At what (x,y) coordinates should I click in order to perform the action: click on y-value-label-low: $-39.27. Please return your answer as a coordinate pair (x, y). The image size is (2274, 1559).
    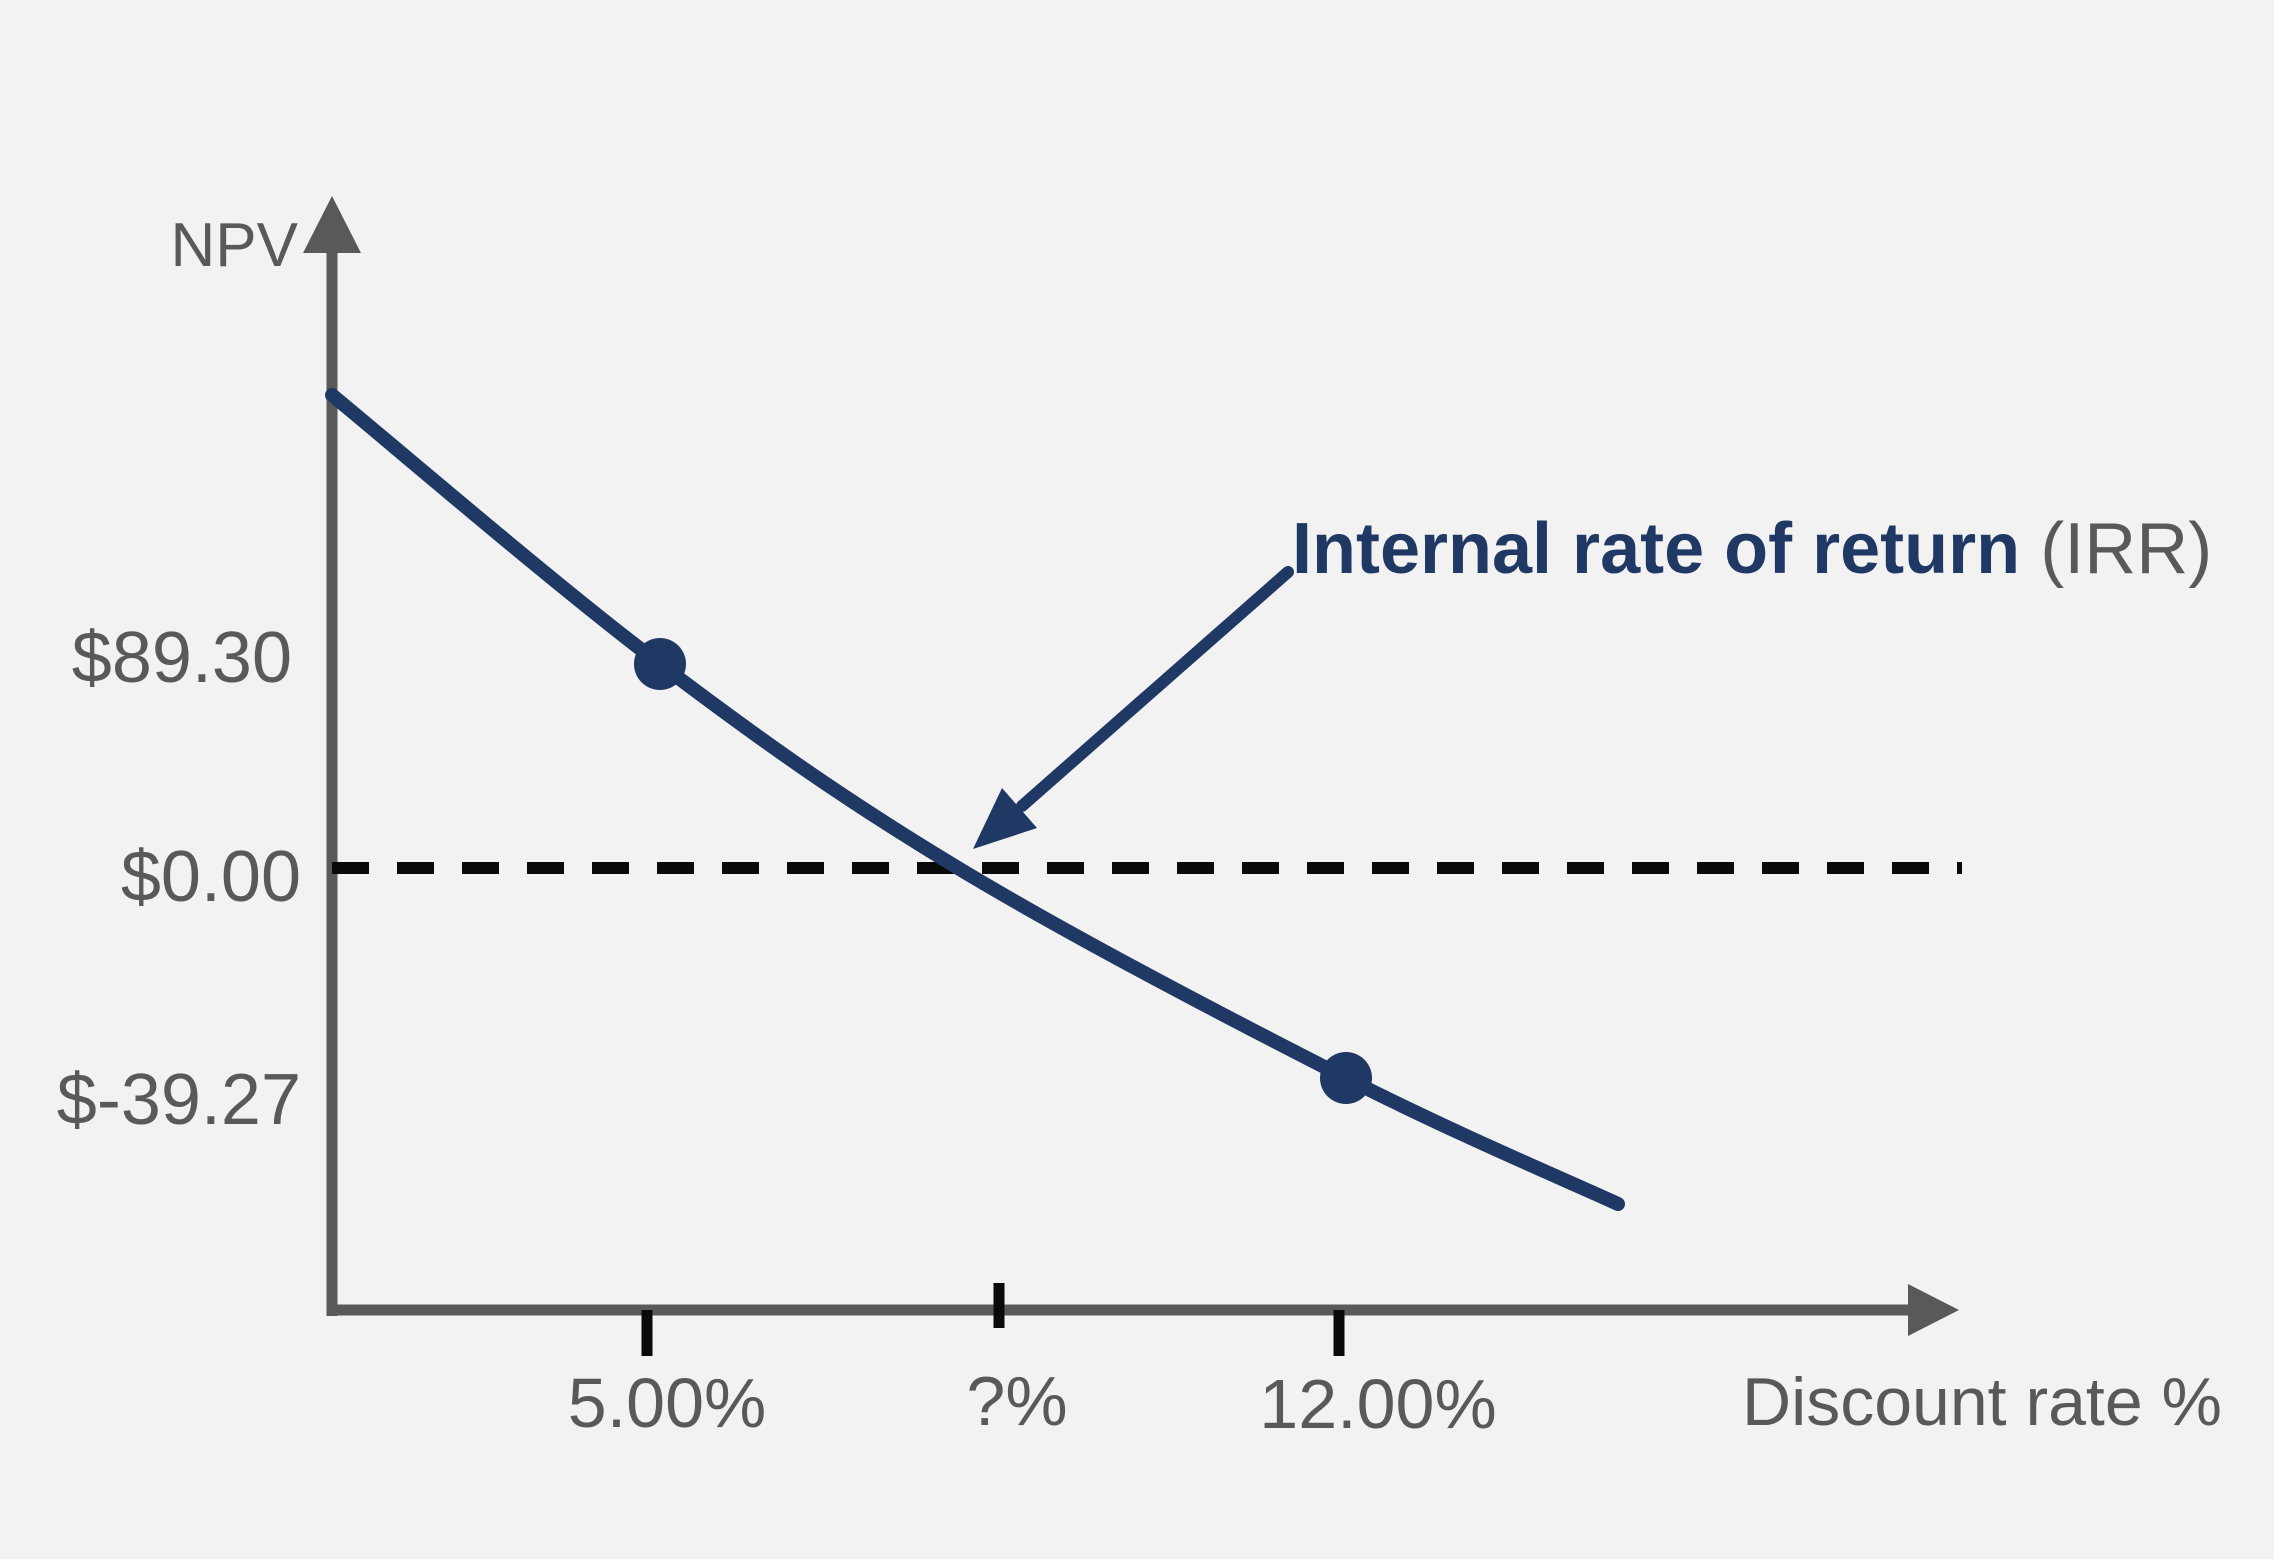
    Looking at the image, I should click on (178, 1100).